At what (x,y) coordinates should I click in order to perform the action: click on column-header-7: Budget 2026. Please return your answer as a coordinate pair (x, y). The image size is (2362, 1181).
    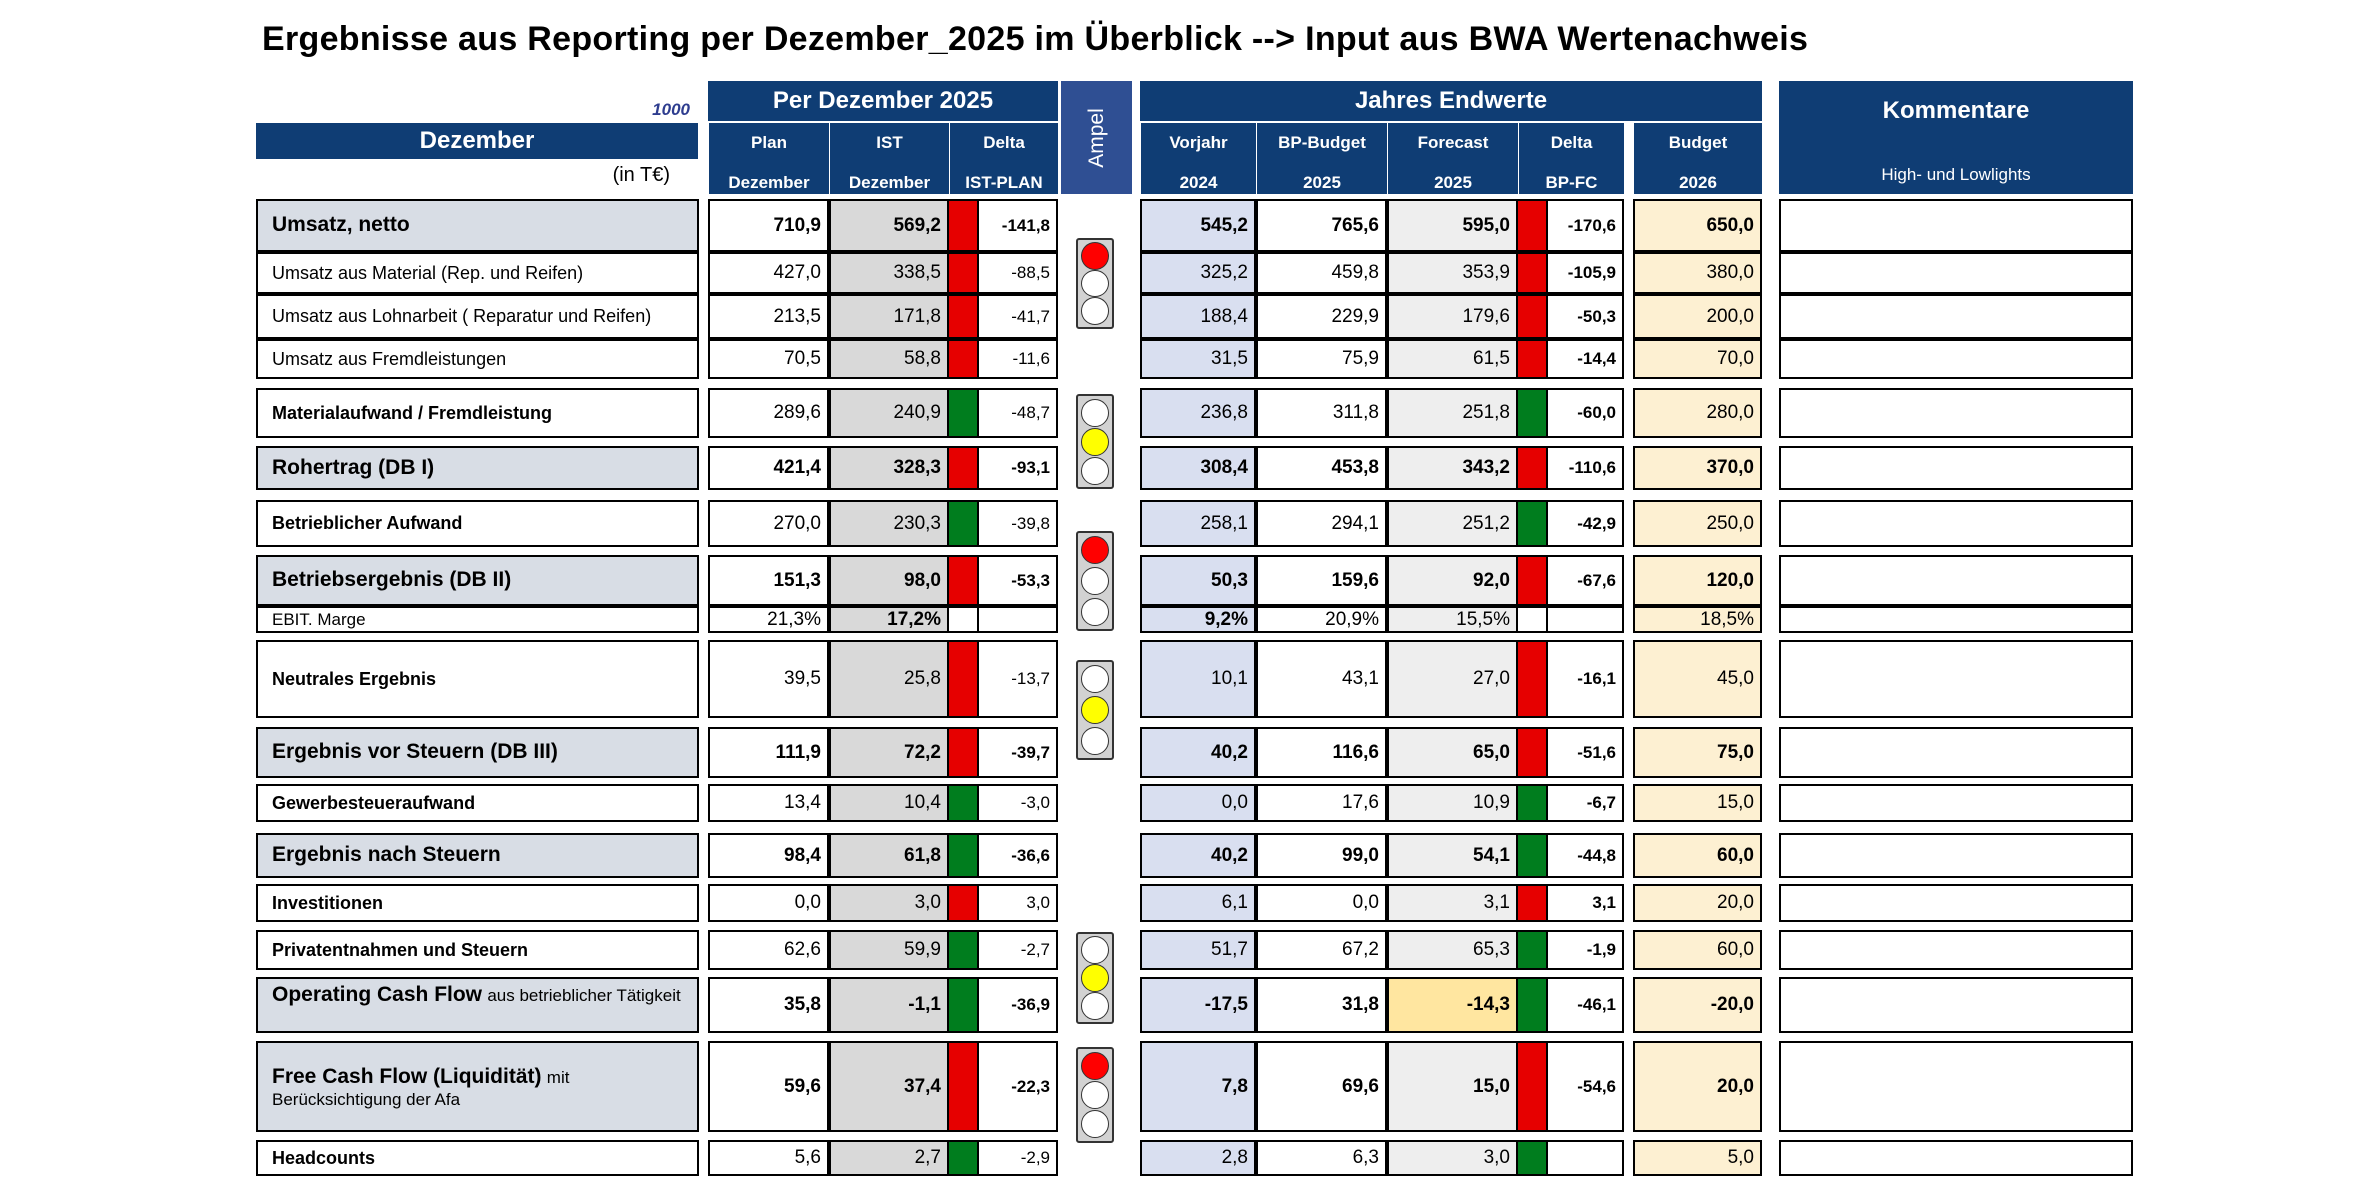
    Looking at the image, I should click on (1697, 158).